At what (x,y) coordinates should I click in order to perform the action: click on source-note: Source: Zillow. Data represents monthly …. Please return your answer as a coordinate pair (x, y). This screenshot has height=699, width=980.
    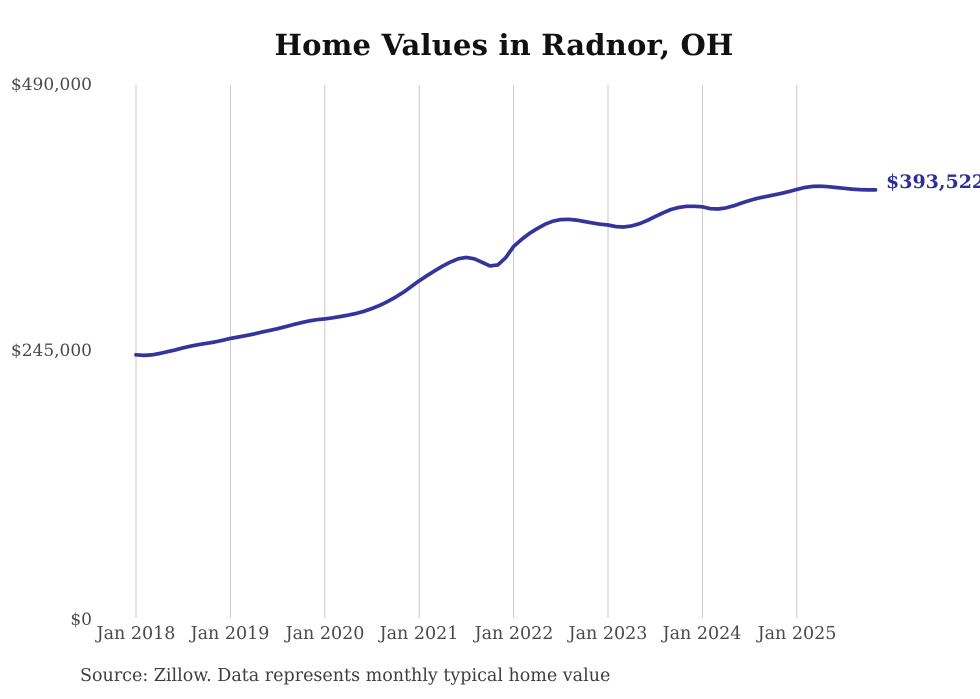
    Looking at the image, I should click on (345, 676).